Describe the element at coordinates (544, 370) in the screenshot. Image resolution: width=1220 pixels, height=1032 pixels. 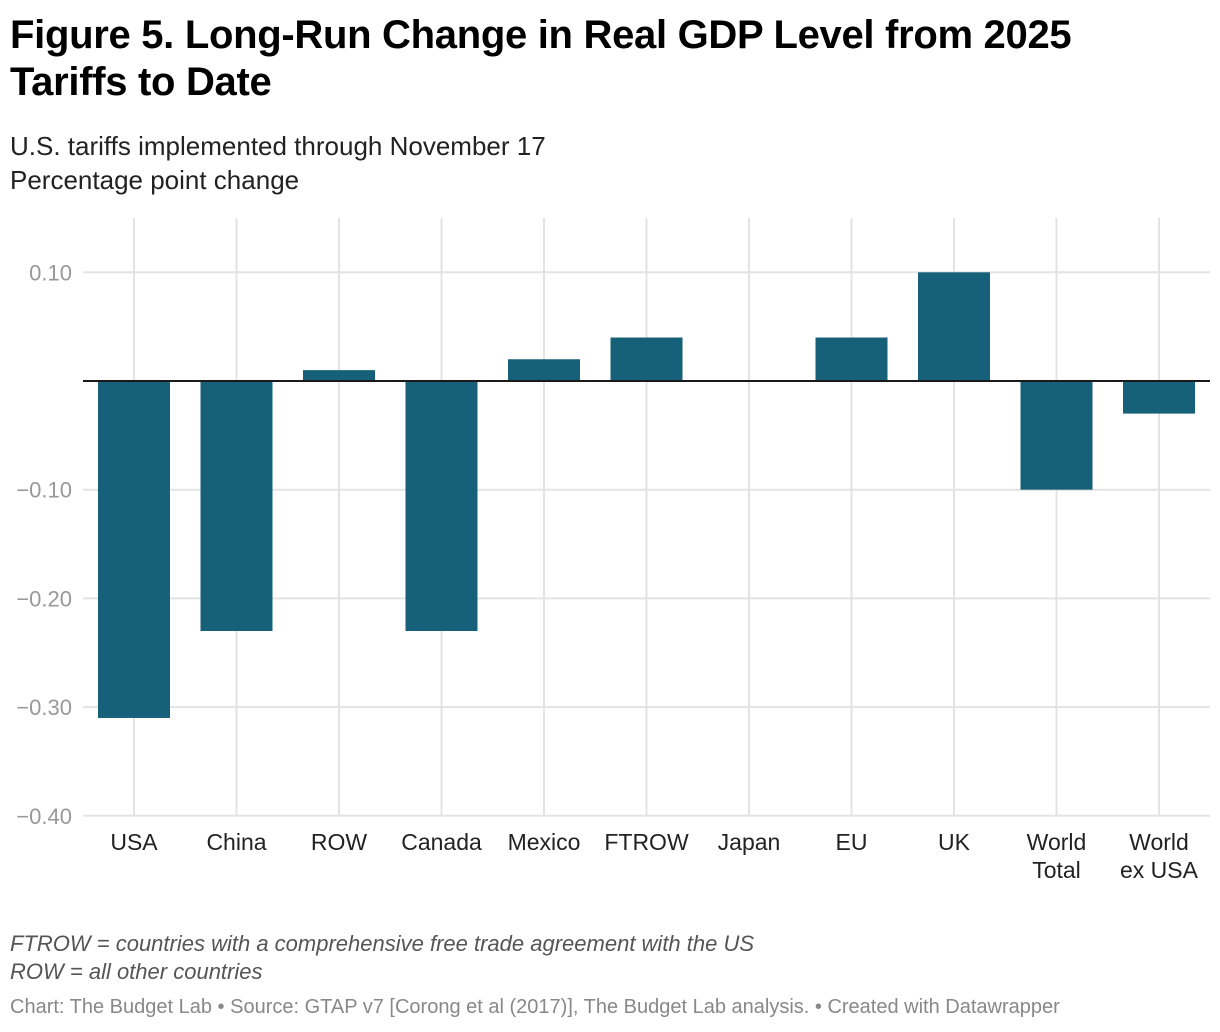
I see `bar-mexico` at that location.